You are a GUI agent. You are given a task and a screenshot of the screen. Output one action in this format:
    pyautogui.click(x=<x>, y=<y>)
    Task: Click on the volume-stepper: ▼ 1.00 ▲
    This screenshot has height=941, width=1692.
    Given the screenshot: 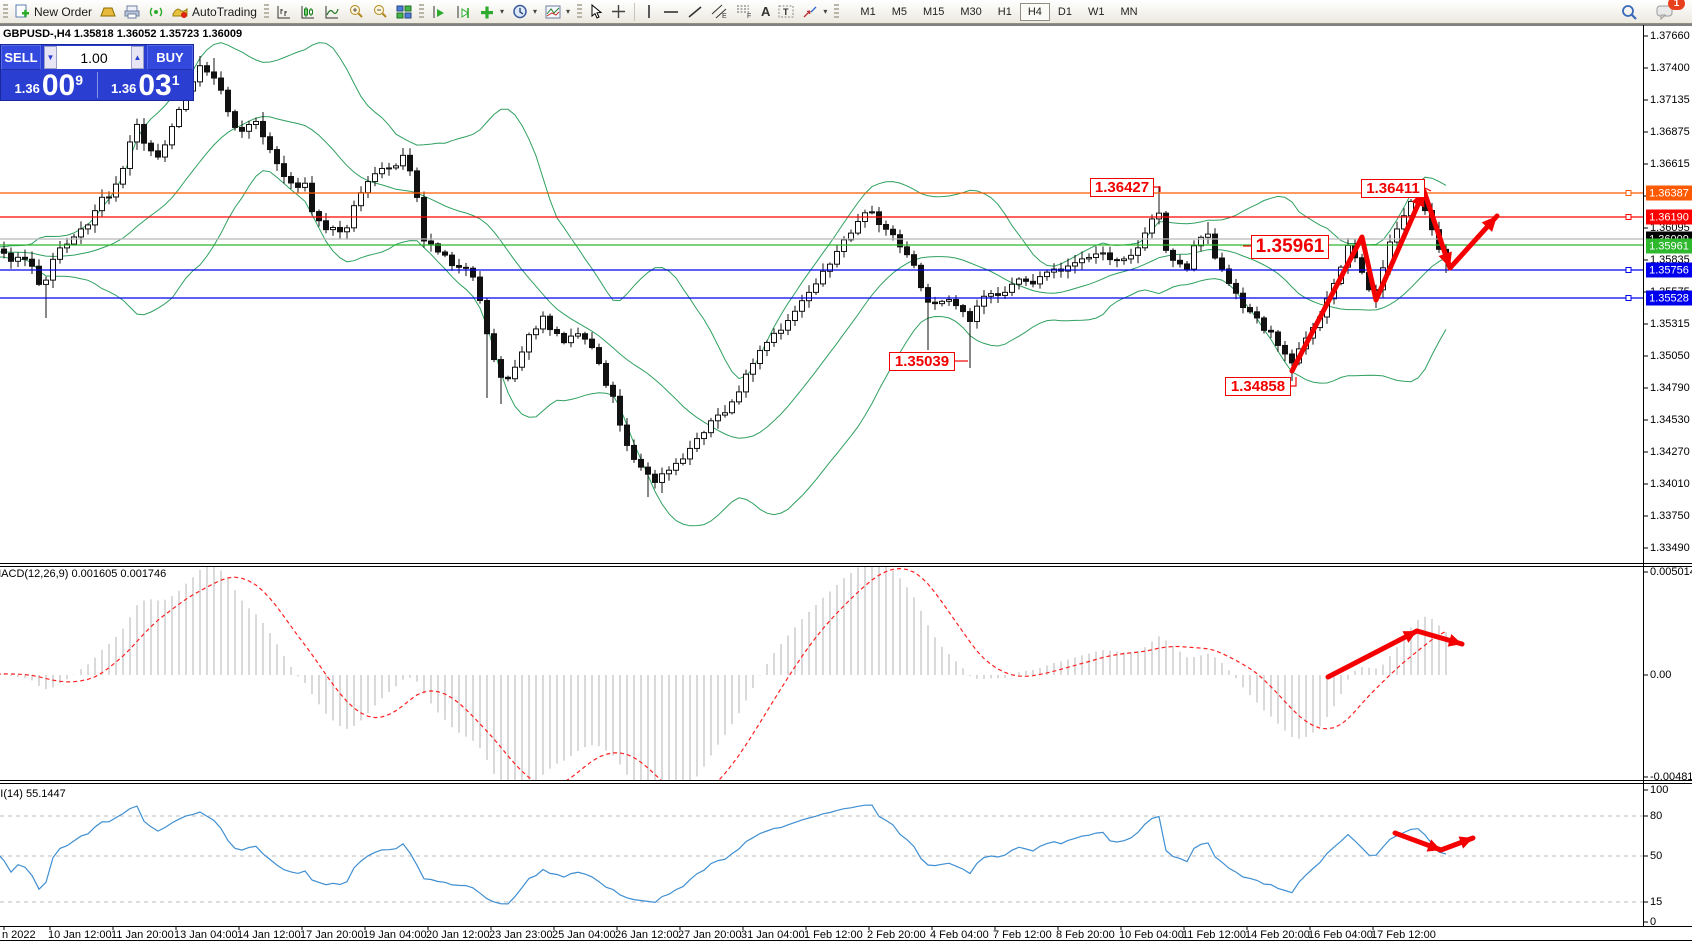 What is the action you would take?
    pyautogui.click(x=94, y=57)
    